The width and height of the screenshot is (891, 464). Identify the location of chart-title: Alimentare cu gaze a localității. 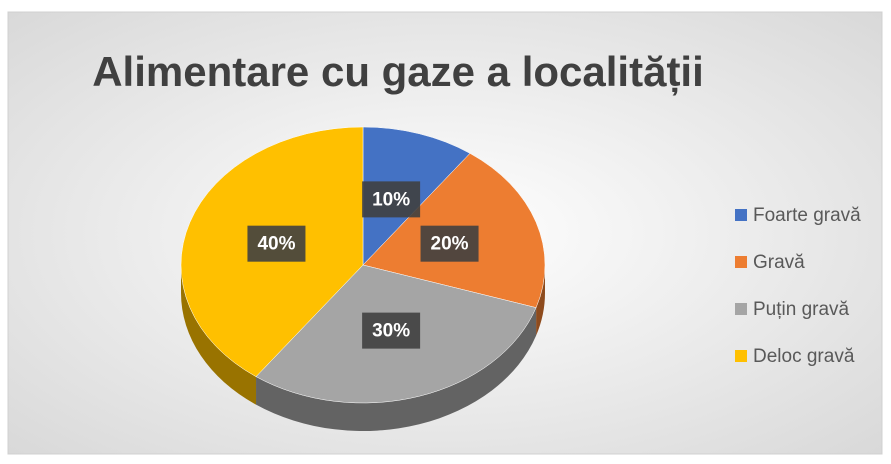
(398, 72).